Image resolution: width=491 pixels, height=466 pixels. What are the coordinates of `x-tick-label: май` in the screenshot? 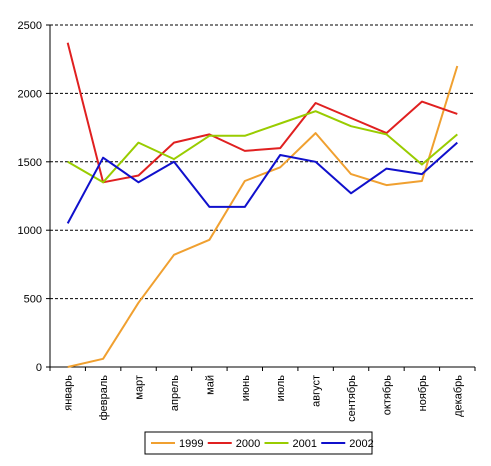 It's located at (210, 385).